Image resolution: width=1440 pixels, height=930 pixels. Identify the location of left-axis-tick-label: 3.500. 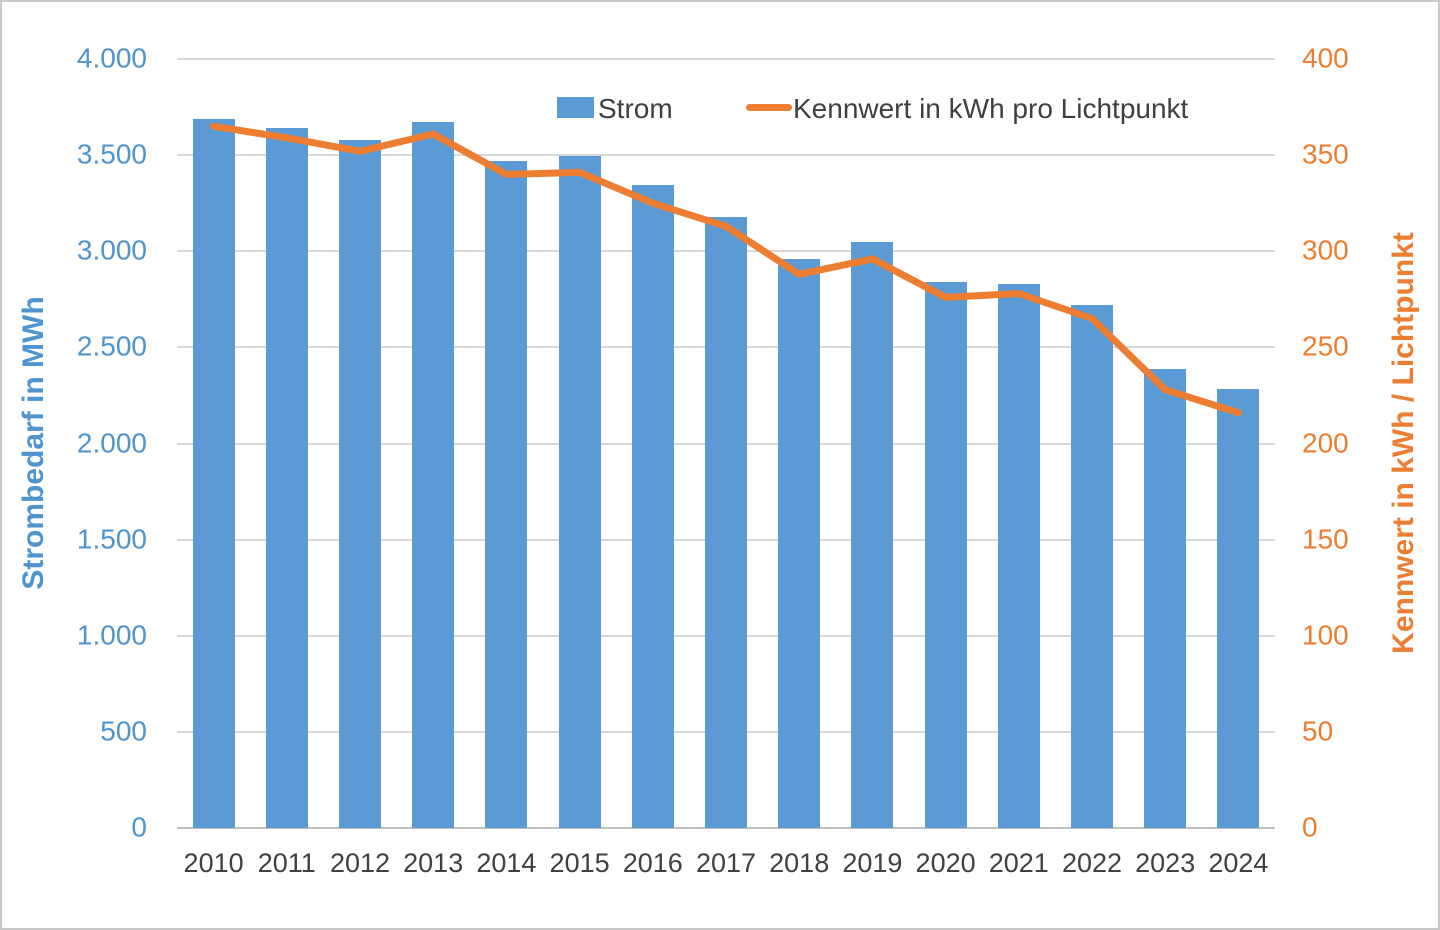
(111, 154).